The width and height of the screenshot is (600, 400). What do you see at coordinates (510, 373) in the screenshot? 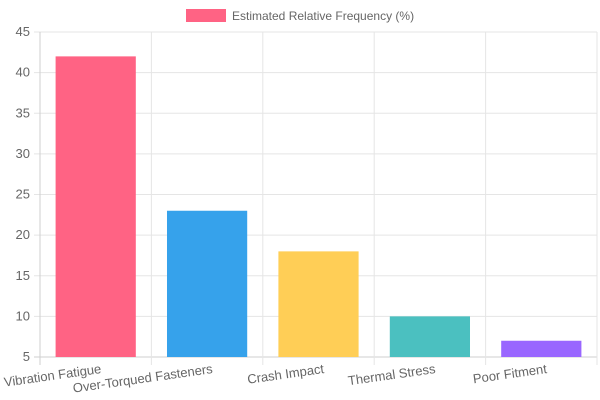
I see `x-tick-label: Poor Fitment` at bounding box center [510, 373].